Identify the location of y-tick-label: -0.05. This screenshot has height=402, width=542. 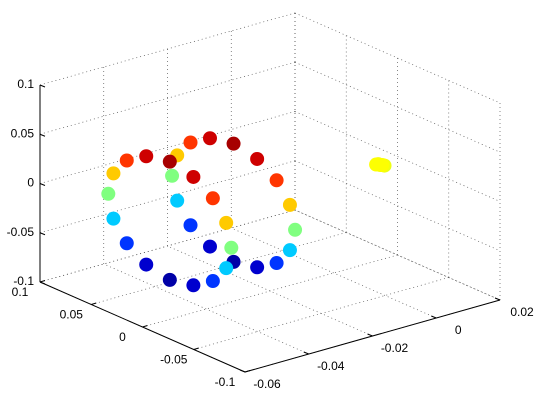
(174, 360).